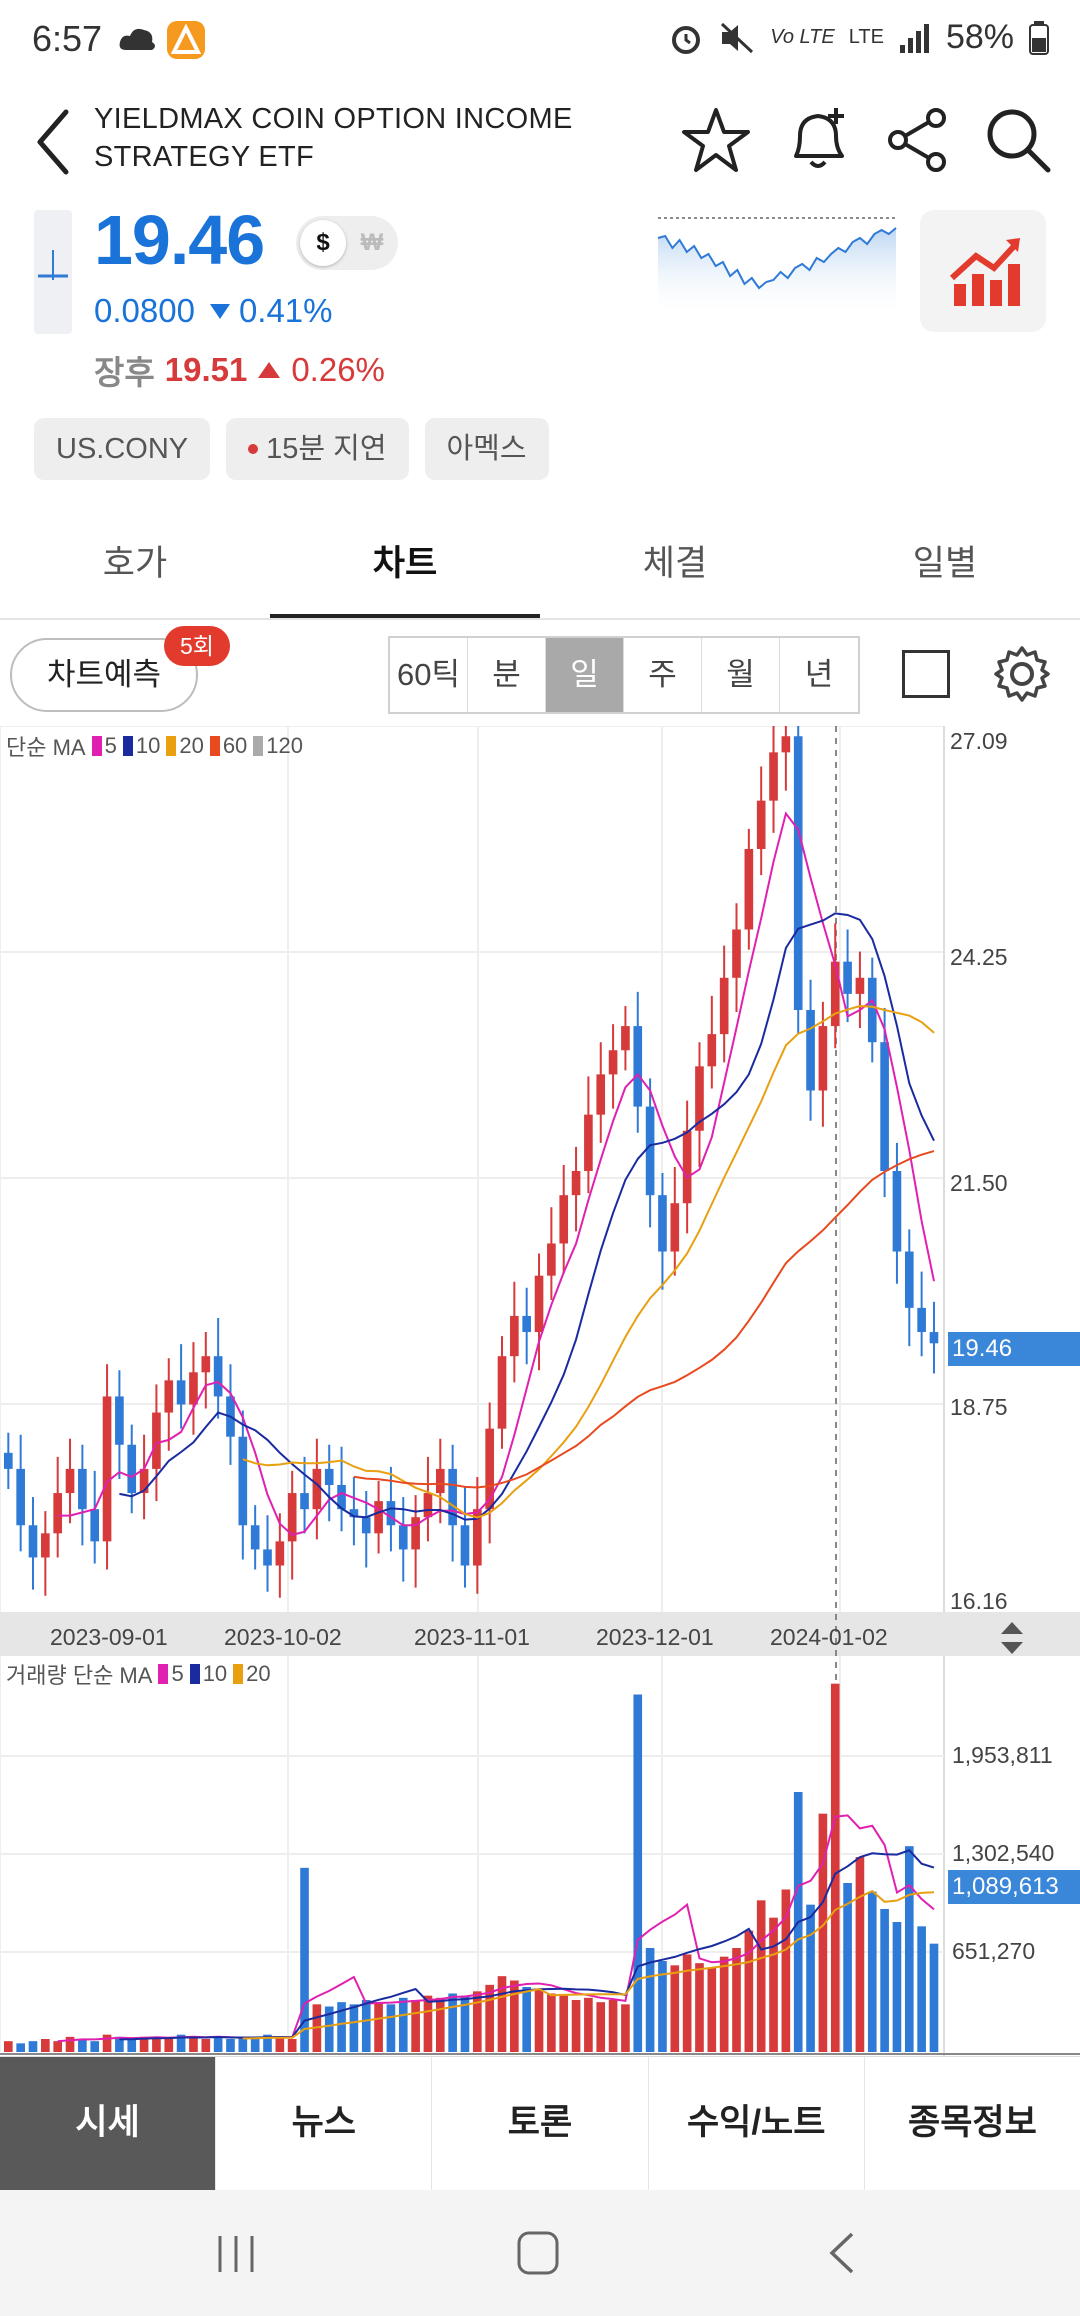 The image size is (1080, 2316). Describe the element at coordinates (829, 1637) in the screenshot. I see `date-label: 2024-01-02` at that location.